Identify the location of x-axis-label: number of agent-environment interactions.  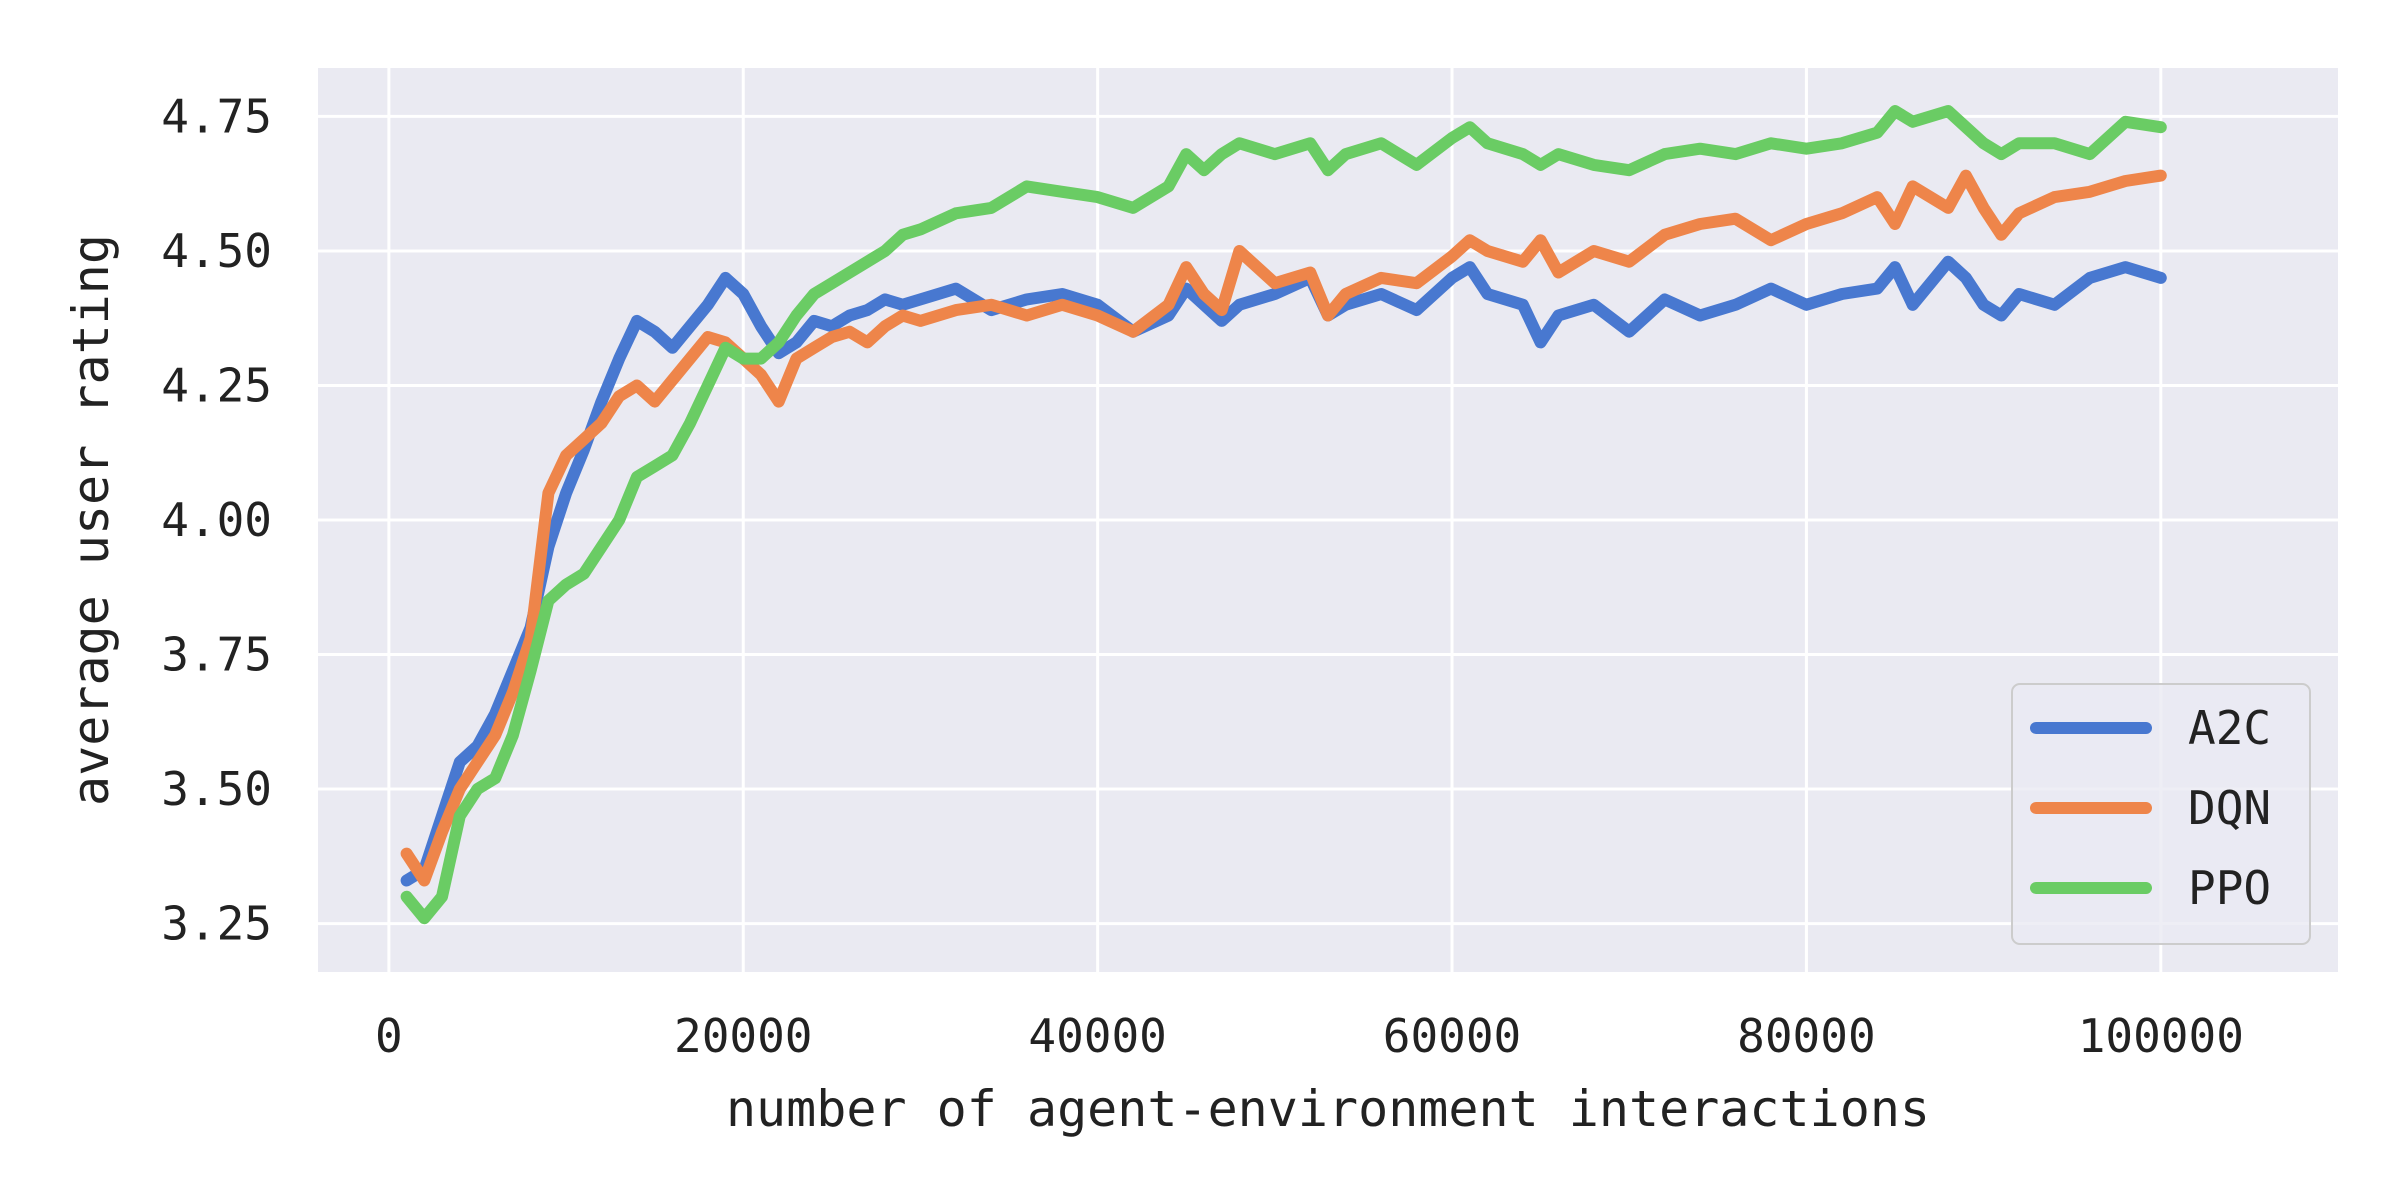
(1328, 1109).